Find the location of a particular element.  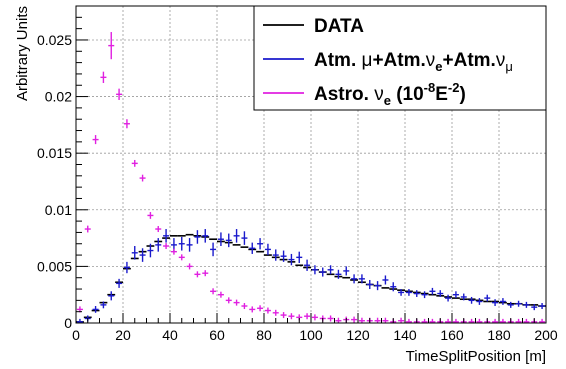

x-tick-label: 120 is located at coordinates (358, 335).